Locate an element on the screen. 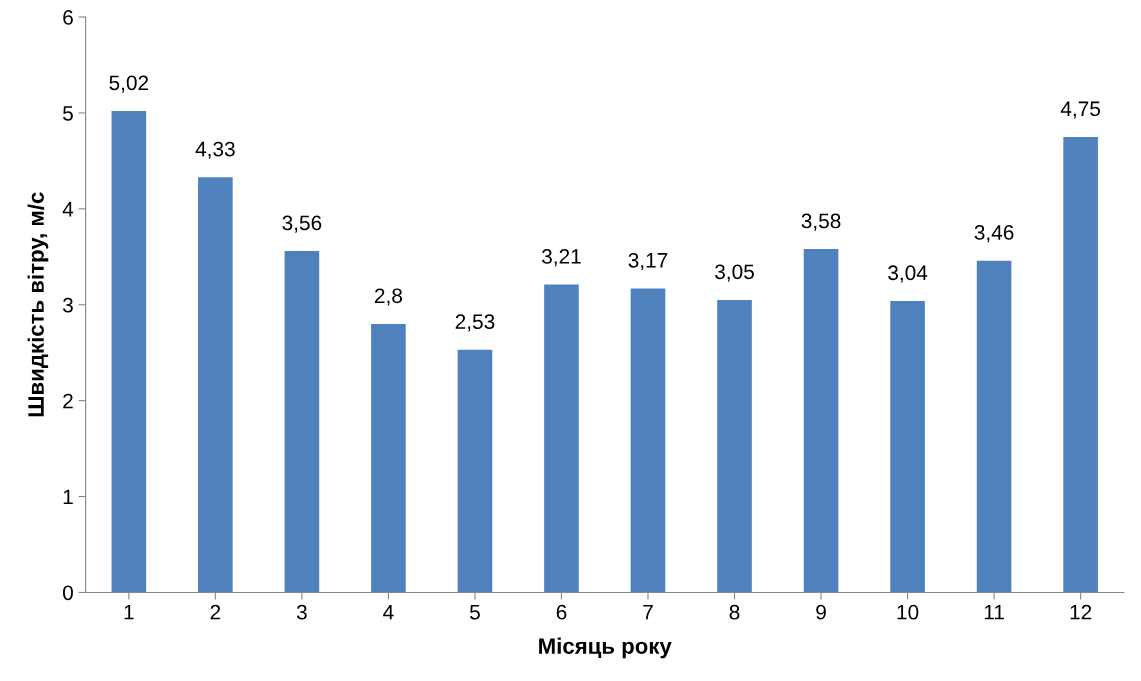 Image resolution: width=1141 pixels, height=681 pixels. x-tick-label: 3 is located at coordinates (301, 612).